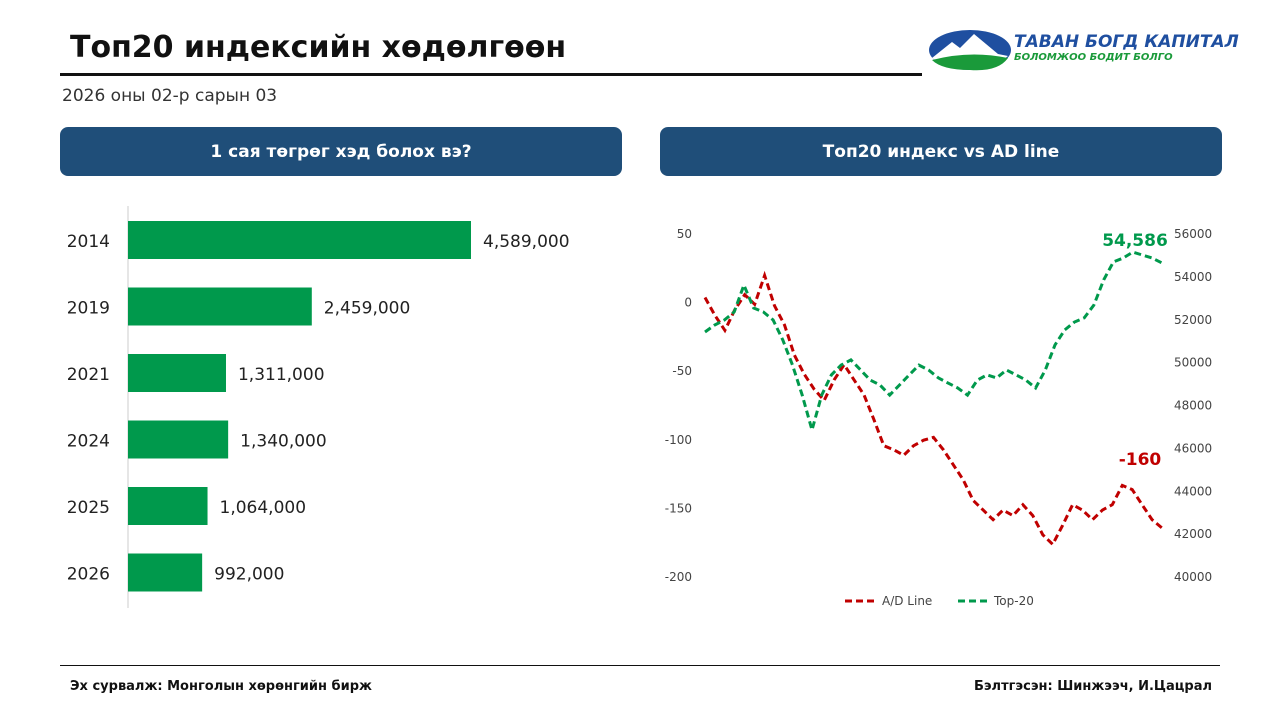 The width and height of the screenshot is (1280, 720). What do you see at coordinates (88, 442) in the screenshot?
I see `bar-category-label: 2024` at bounding box center [88, 442].